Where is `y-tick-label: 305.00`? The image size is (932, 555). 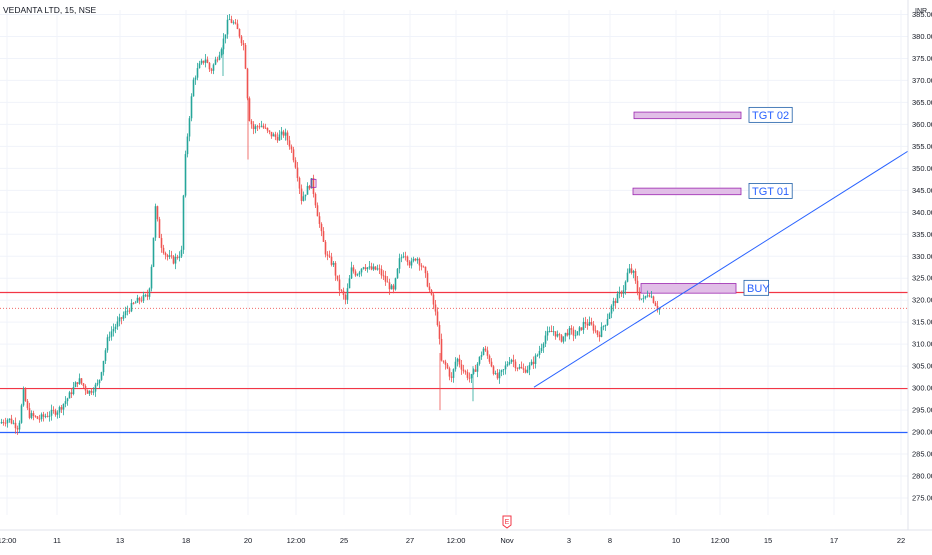 y-tick-label: 305.00 is located at coordinates (922, 366).